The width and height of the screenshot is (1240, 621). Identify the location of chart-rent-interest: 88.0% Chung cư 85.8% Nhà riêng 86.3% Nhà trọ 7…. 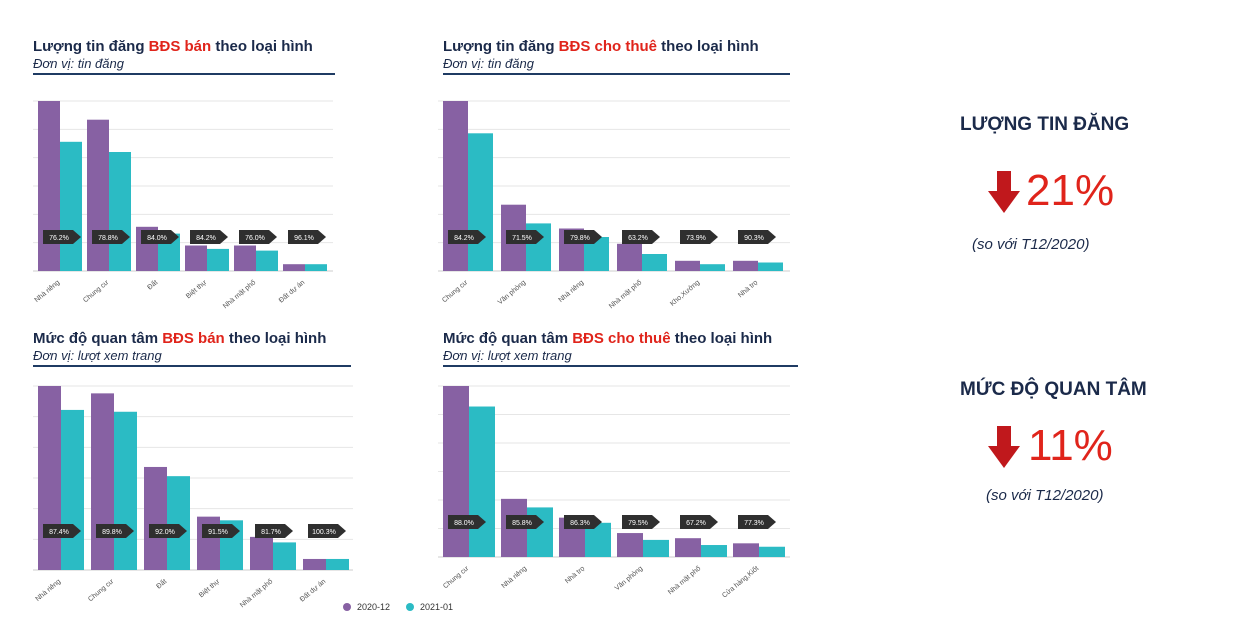
(614, 492).